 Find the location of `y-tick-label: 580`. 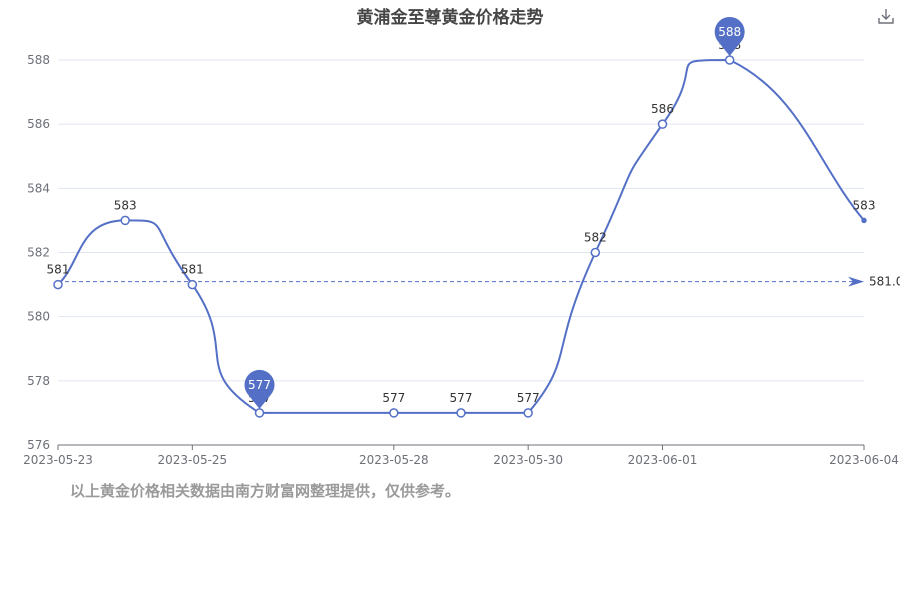

y-tick-label: 580 is located at coordinates (38, 317).